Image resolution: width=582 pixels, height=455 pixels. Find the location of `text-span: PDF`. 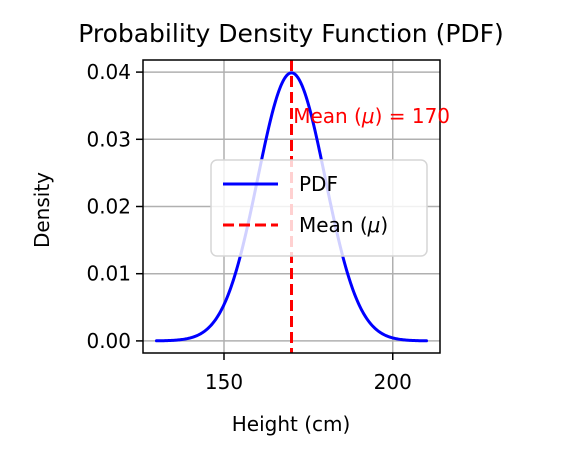

text-span: PDF is located at coordinates (318, 184).